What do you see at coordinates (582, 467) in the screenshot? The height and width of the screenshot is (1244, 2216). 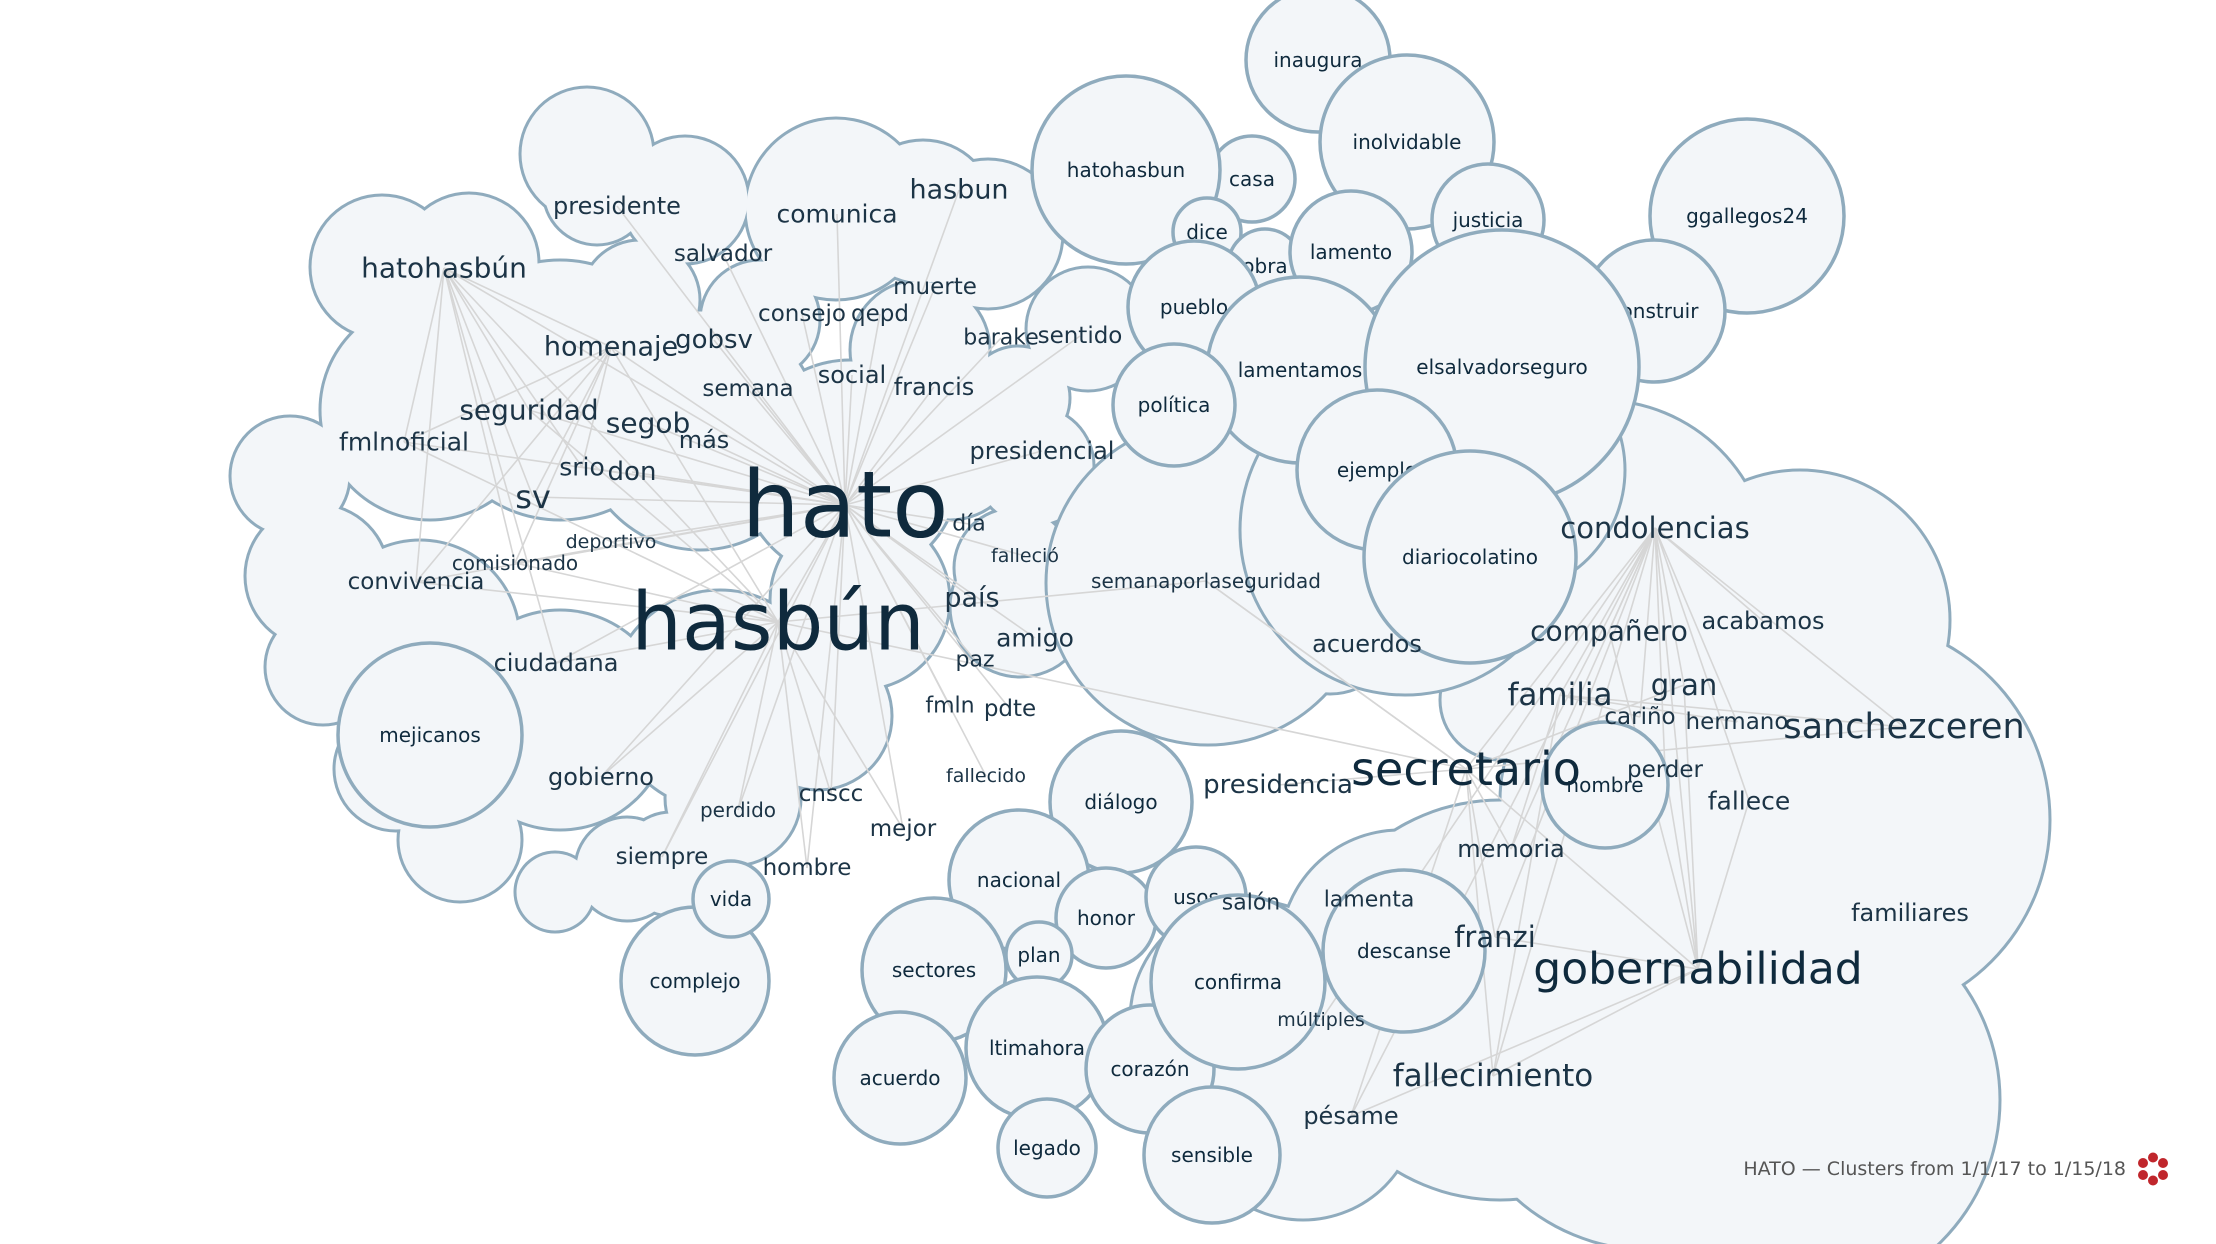 I see `word-srio: srio` at bounding box center [582, 467].